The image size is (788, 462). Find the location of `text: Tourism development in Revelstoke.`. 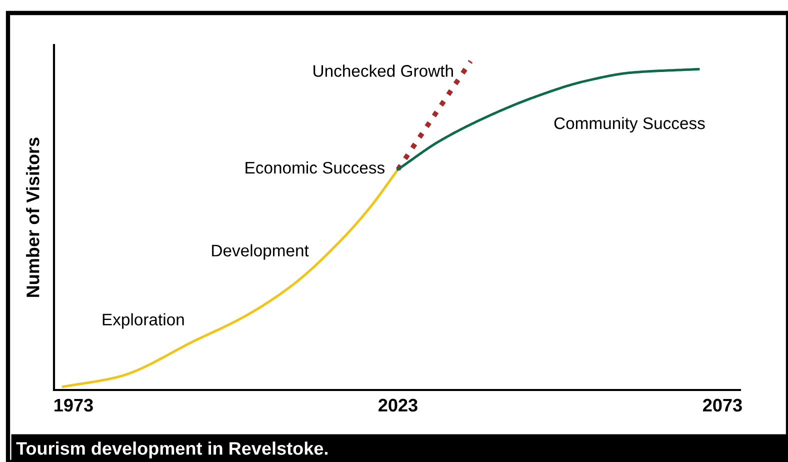

text: Tourism development in Revelstoke. is located at coordinates (172, 450).